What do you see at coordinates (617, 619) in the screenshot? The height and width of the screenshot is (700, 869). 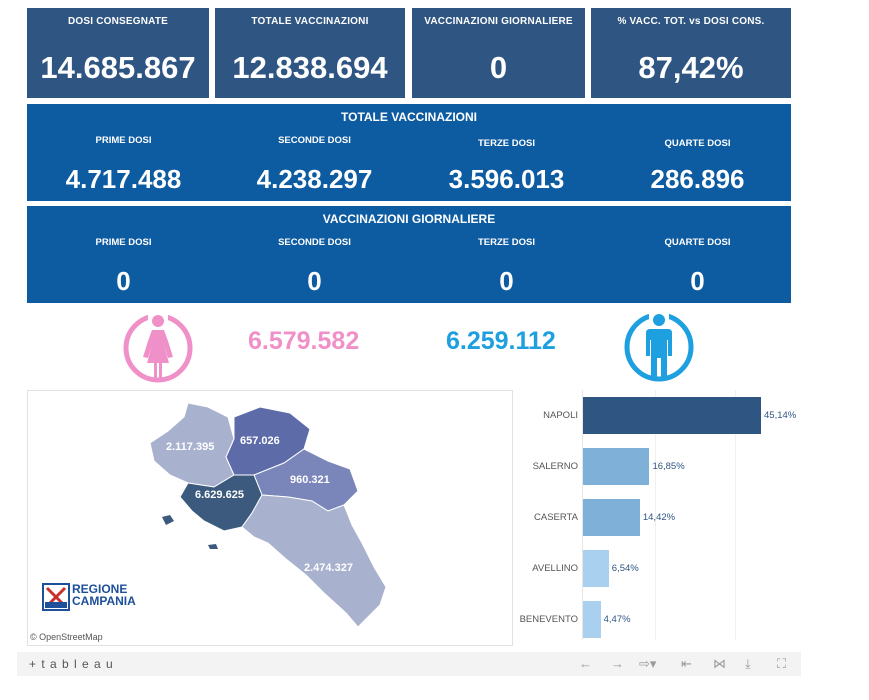 I see `bar-value-label: 4,47%` at bounding box center [617, 619].